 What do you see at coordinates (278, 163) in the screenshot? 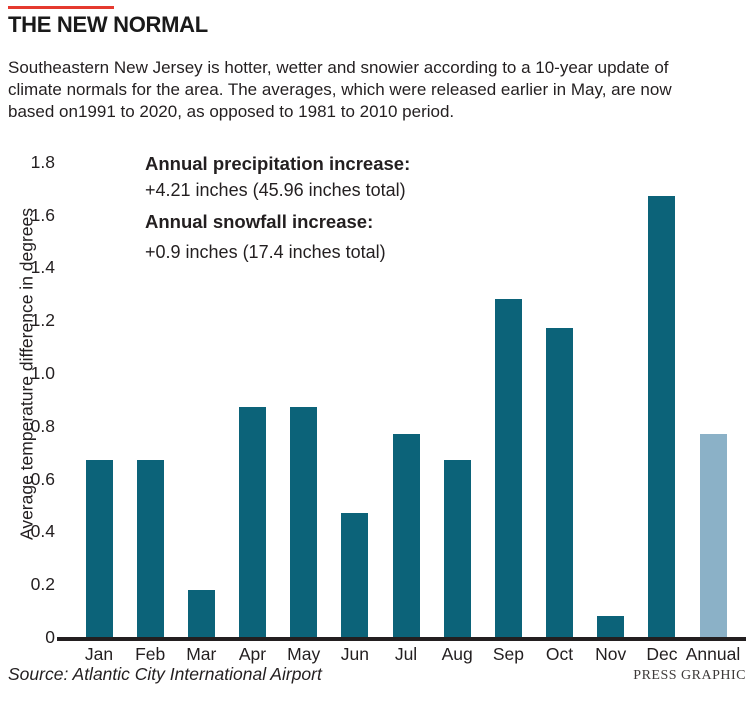
I see `precipitation-annotation-label: Annual precipitation increase:` at bounding box center [278, 163].